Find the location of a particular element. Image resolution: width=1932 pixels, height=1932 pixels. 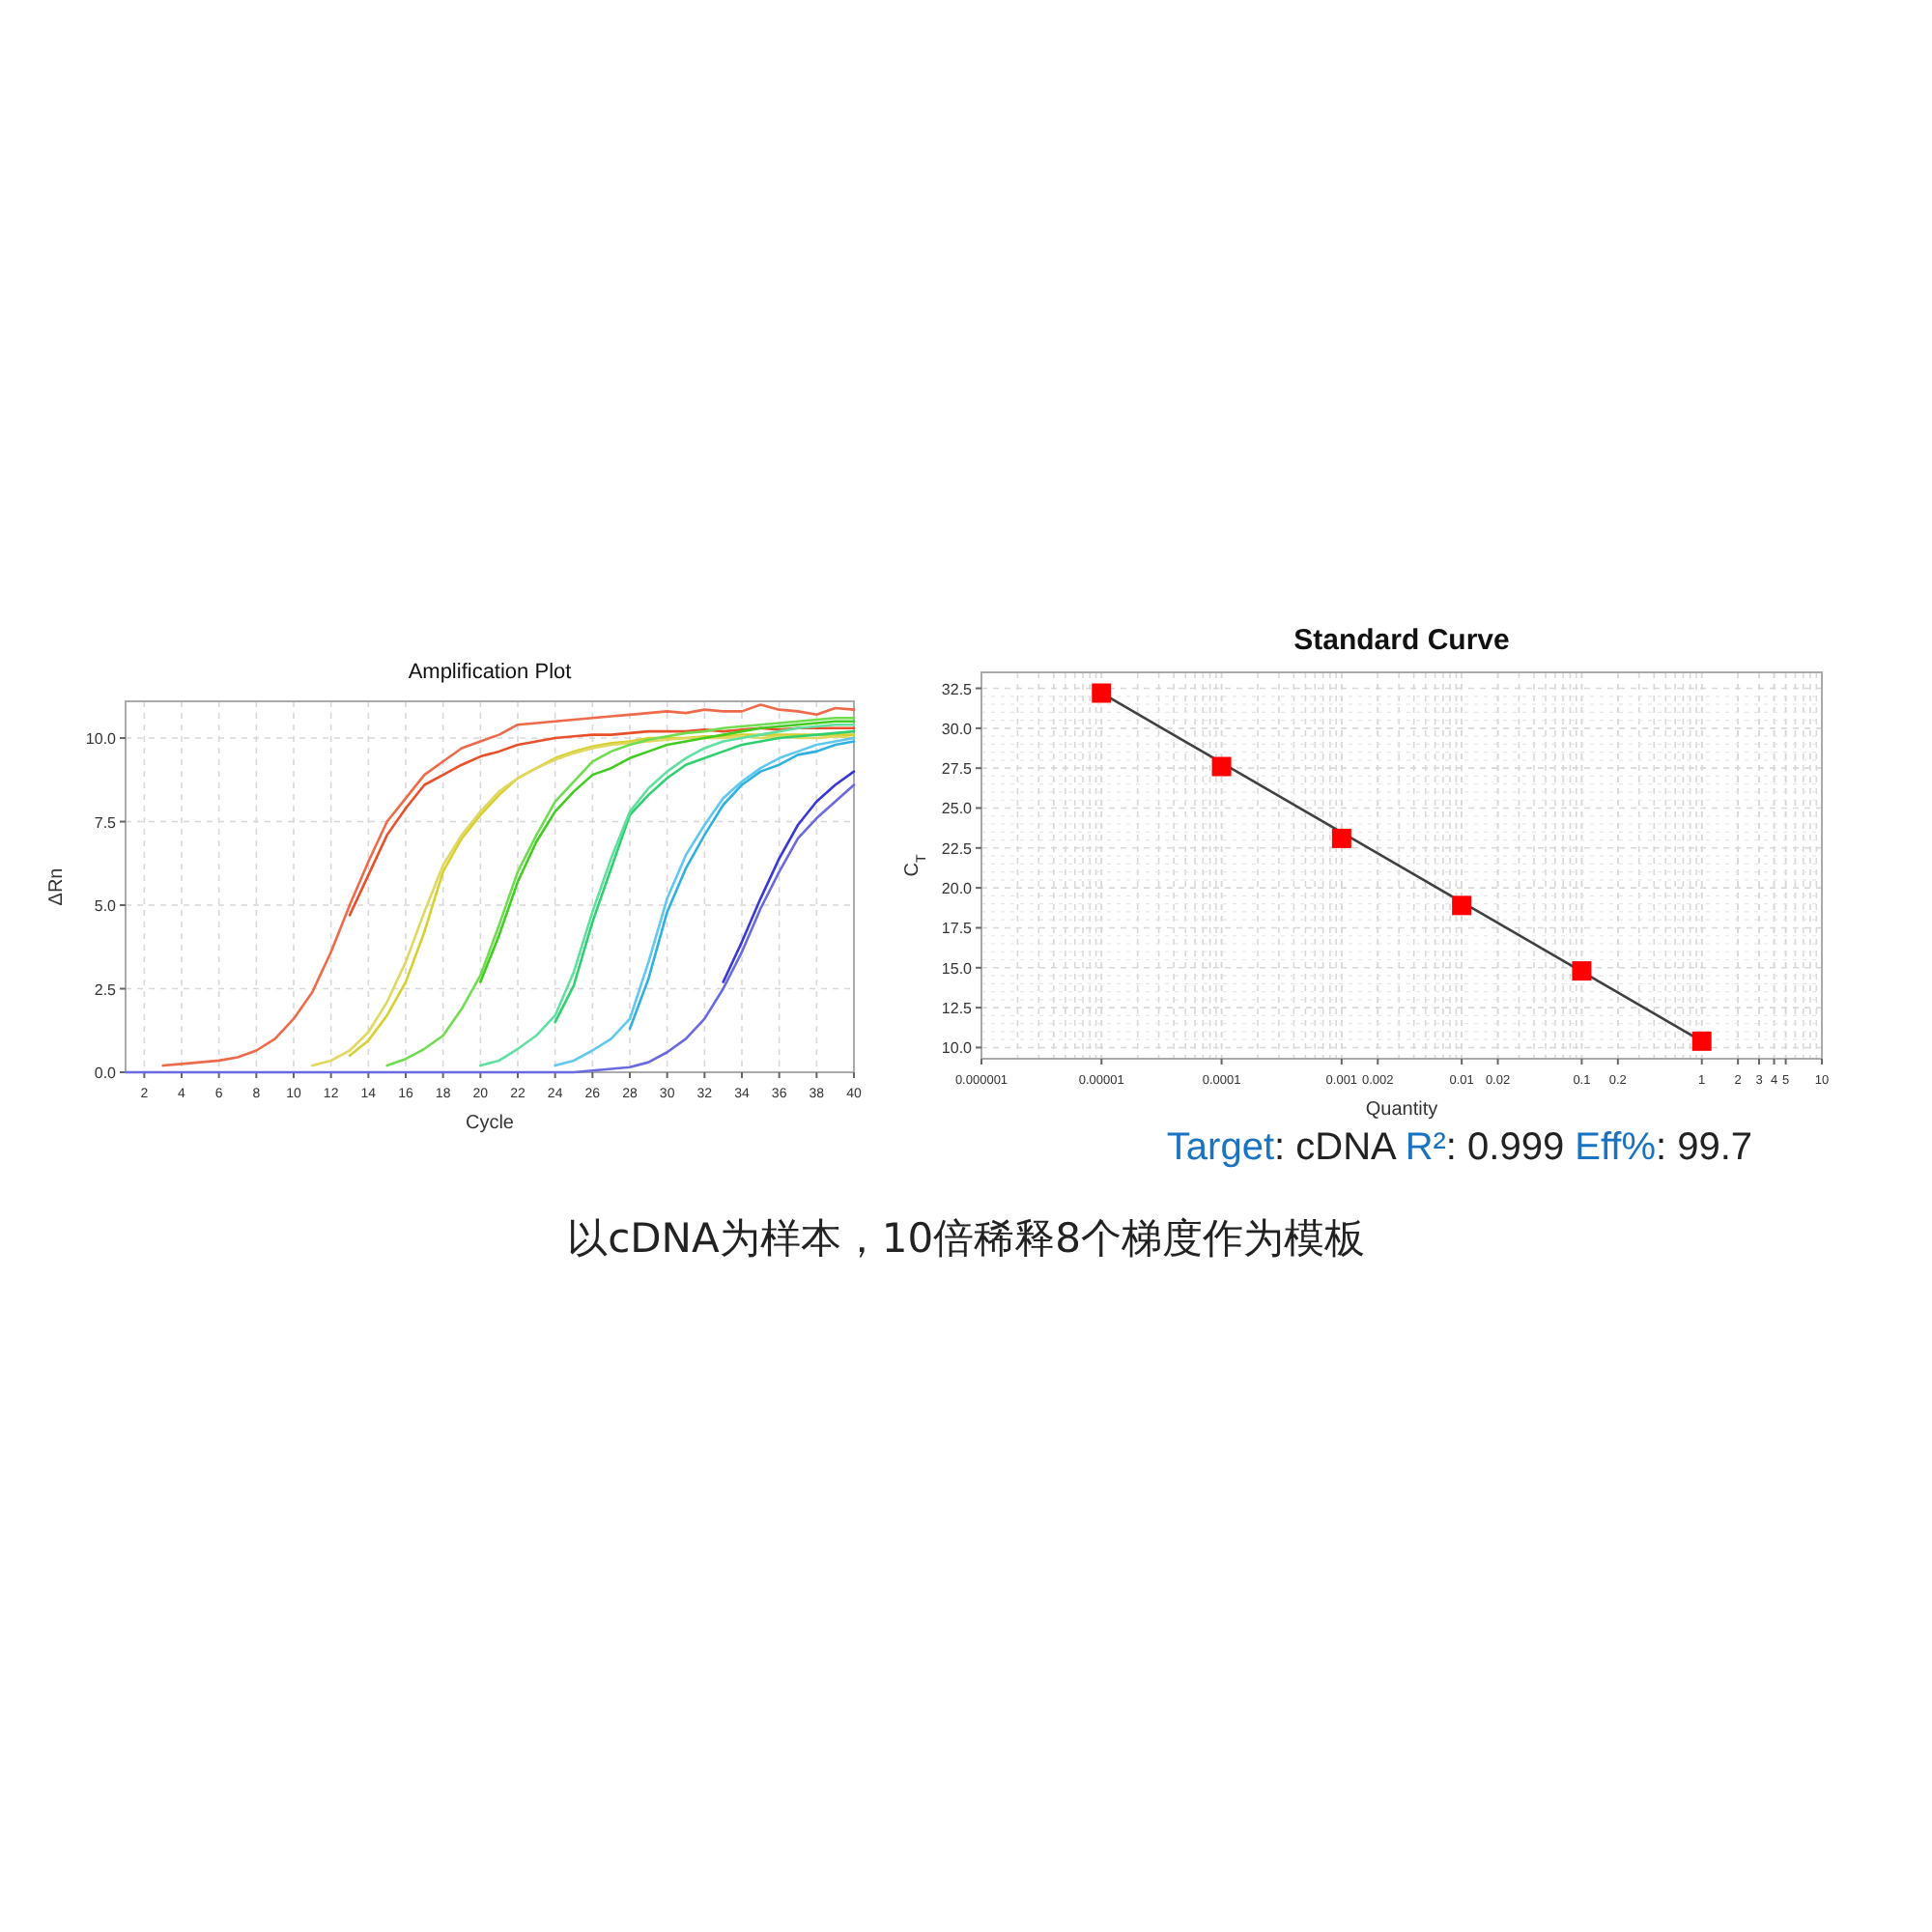

y-tick-label: 32.5 is located at coordinates (957, 689).